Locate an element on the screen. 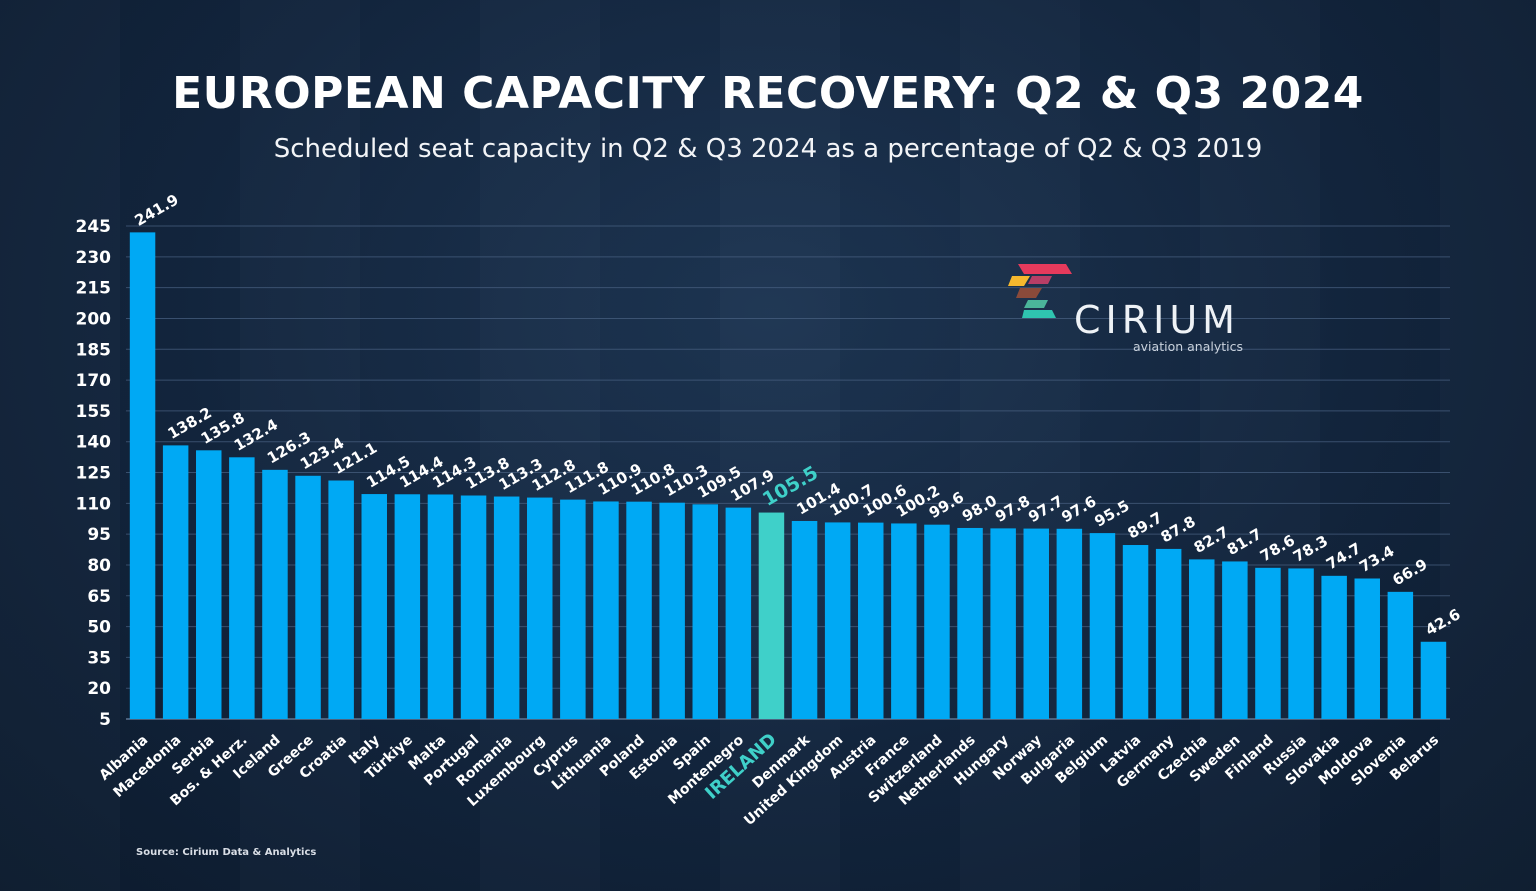 The width and height of the screenshot is (1536, 891). y-tick-label: 140 is located at coordinates (94, 443).